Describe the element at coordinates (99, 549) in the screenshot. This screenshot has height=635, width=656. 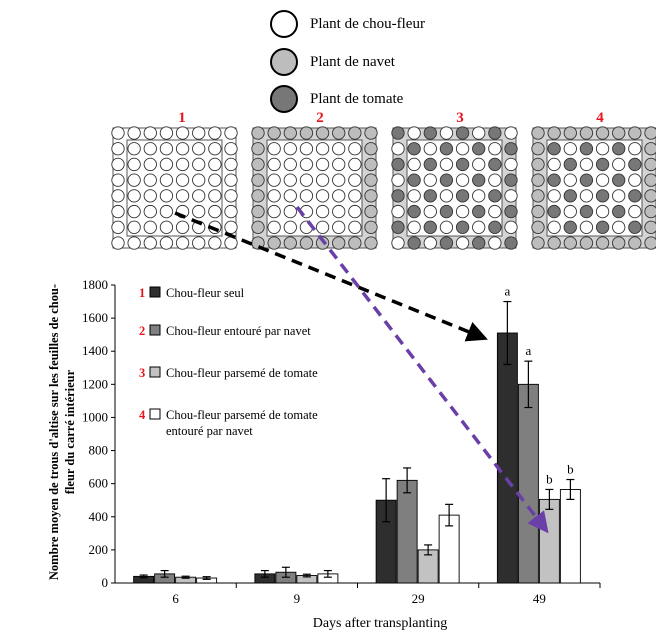
I see `y-tick-label: 200` at that location.